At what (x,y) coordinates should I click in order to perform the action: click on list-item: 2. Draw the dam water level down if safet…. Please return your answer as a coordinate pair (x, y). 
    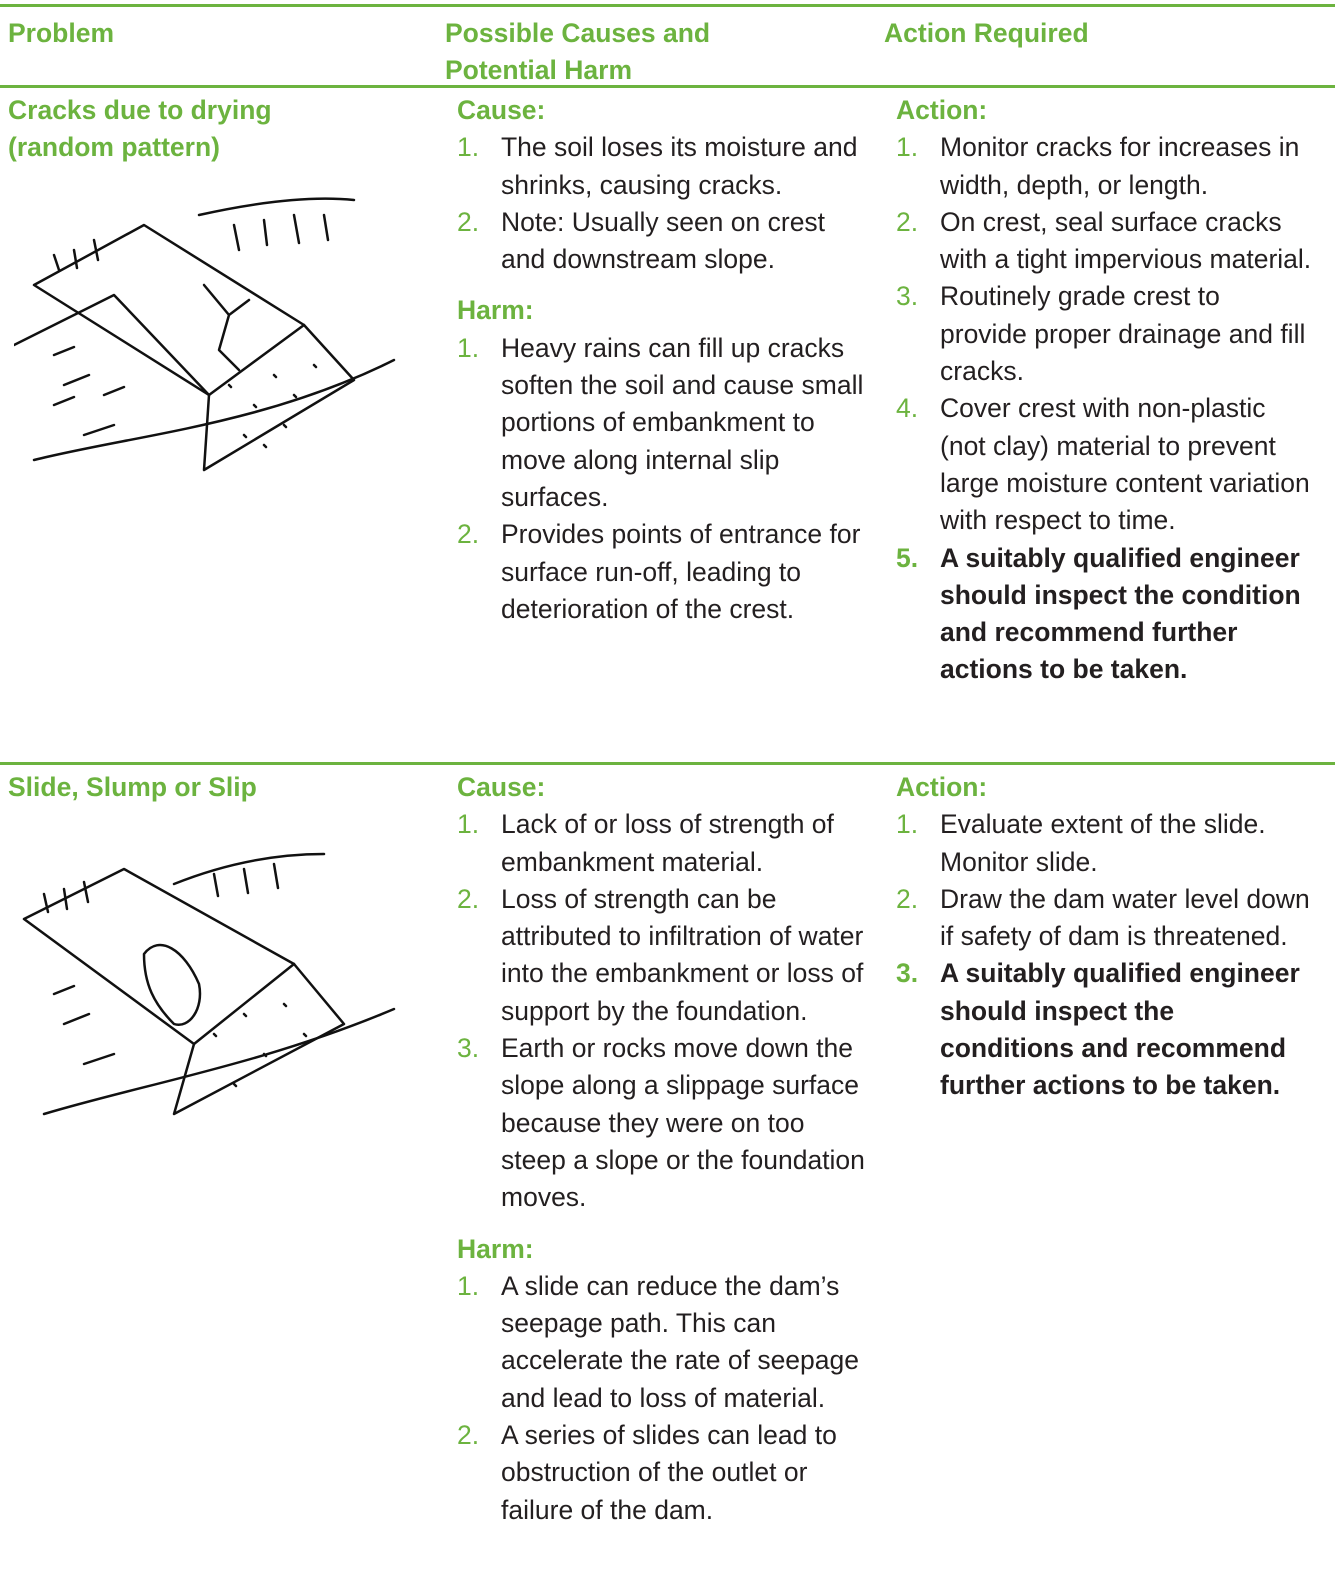
    Looking at the image, I should click on (1115, 918).